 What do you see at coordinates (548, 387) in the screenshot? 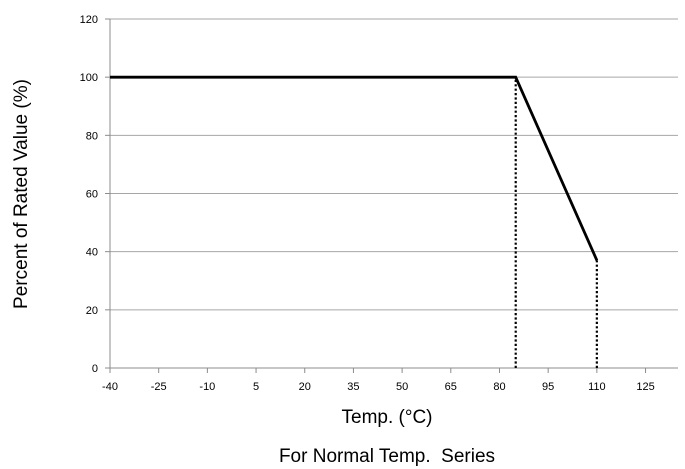
I see `x-tick-label-95: 95` at bounding box center [548, 387].